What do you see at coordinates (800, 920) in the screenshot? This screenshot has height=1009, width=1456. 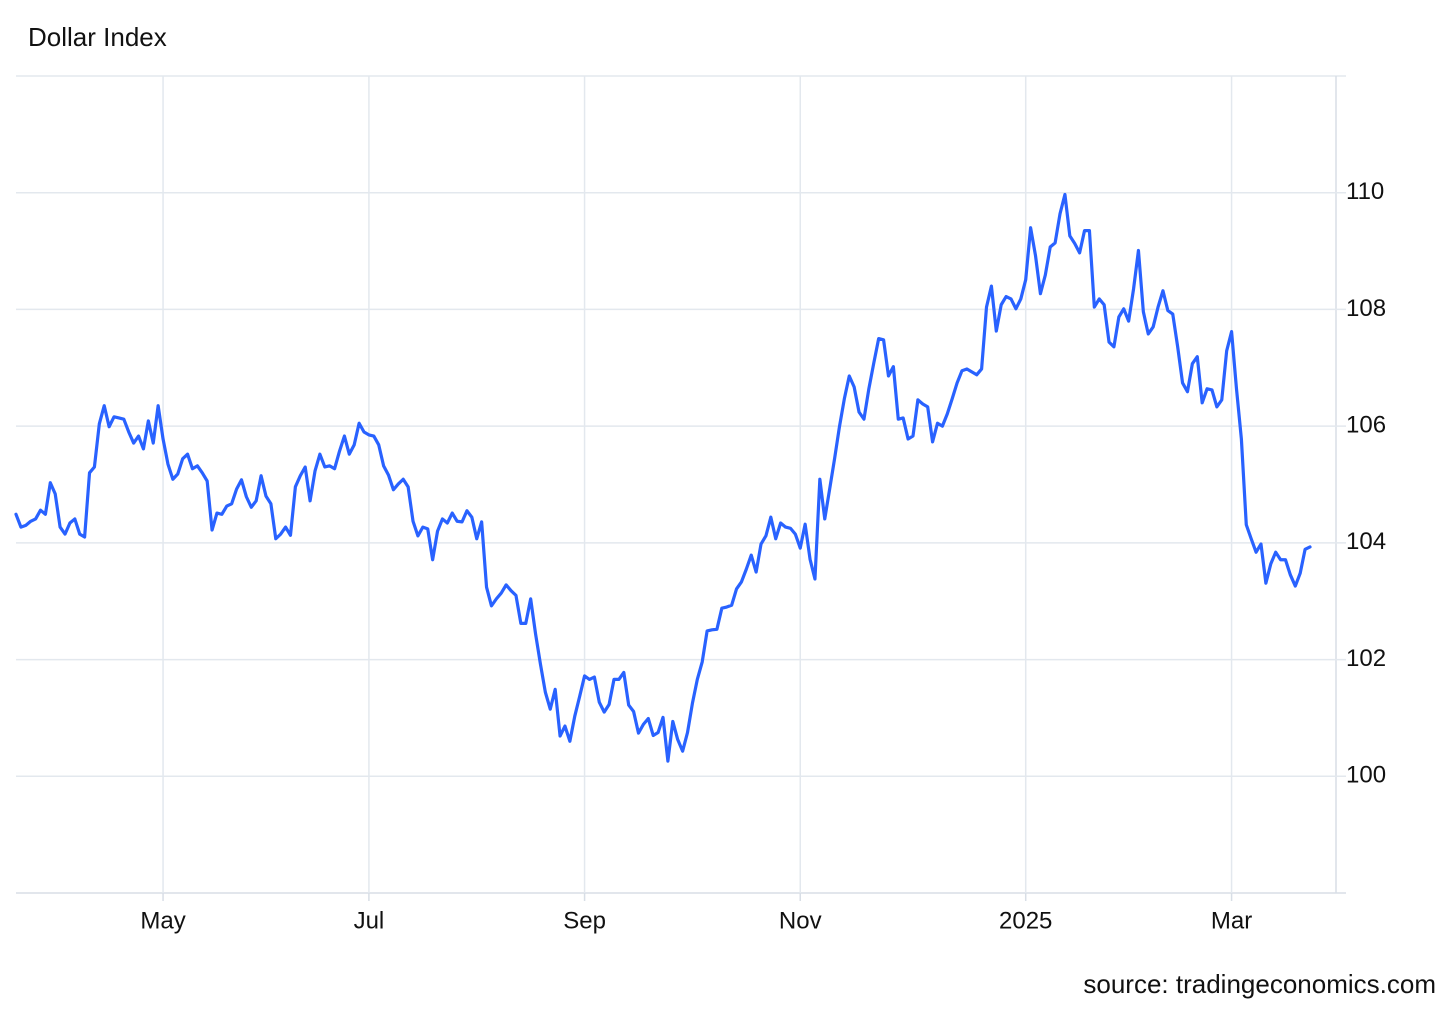 I see `x-tick-label: Nov` at bounding box center [800, 920].